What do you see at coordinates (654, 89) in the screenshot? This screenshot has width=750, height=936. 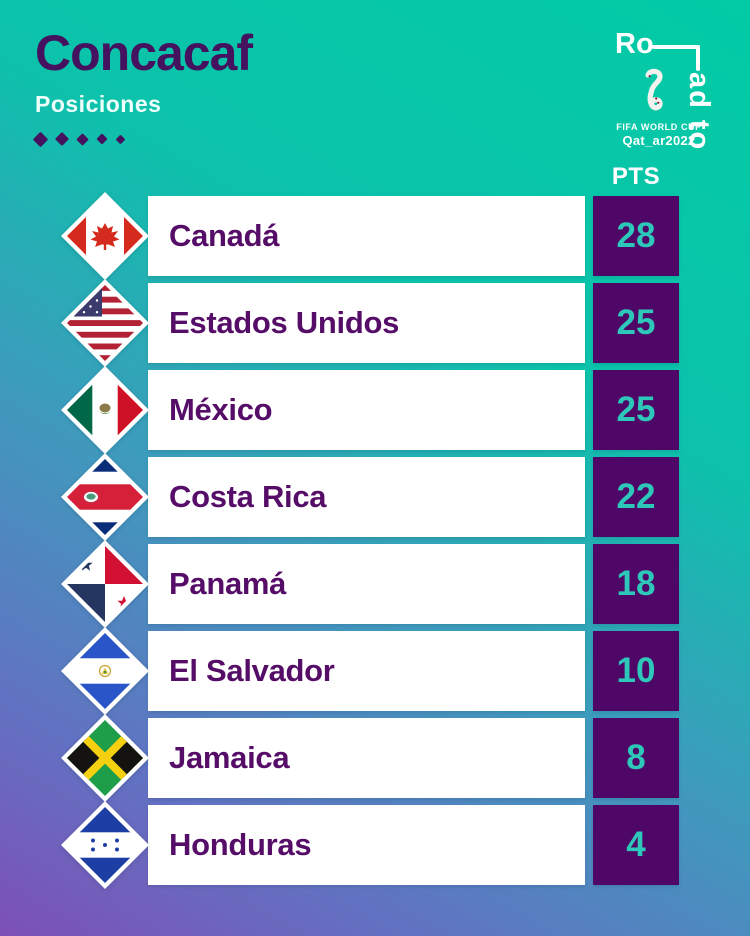 I see `world-cup-2022-emblem-icon` at bounding box center [654, 89].